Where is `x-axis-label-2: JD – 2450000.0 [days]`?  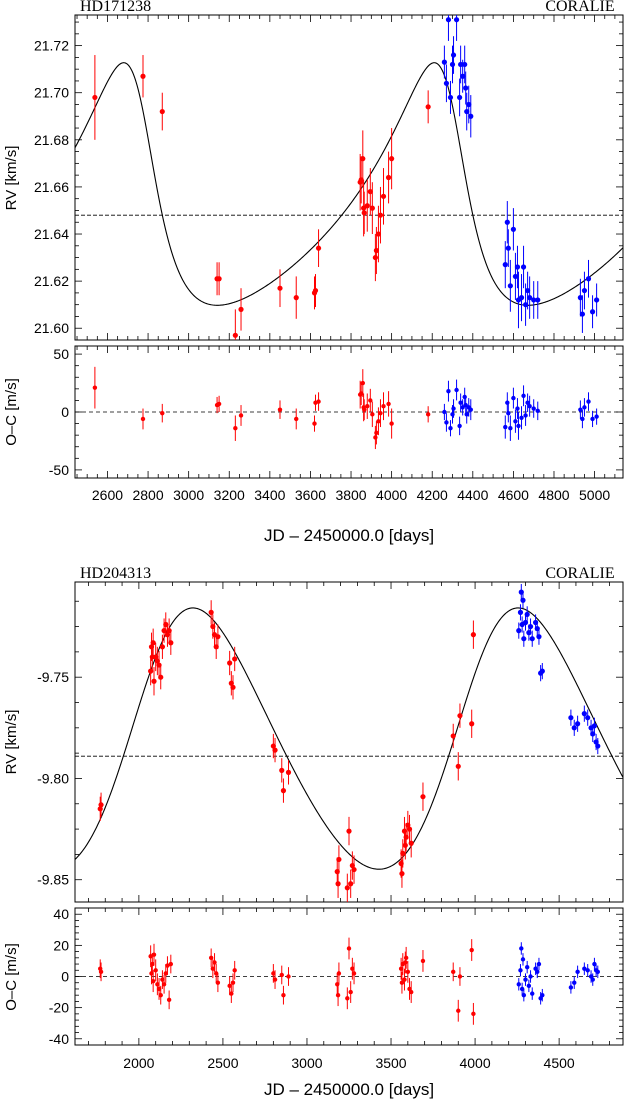
x-axis-label-2: JD – 2450000.0 [days] is located at coordinates (349, 1089).